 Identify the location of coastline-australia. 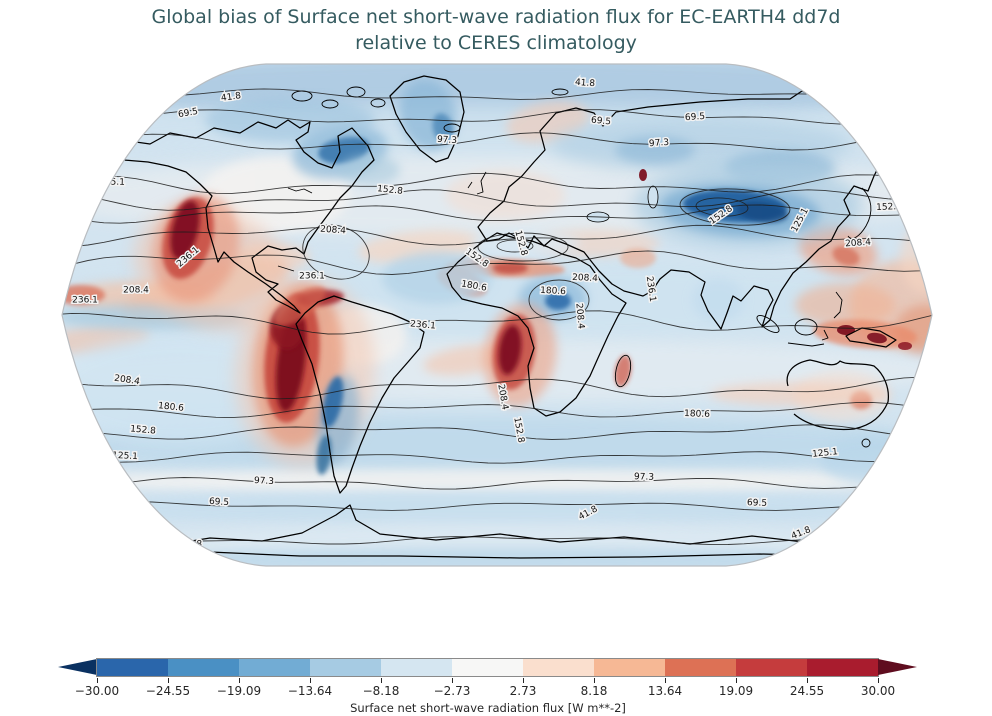
(838, 395).